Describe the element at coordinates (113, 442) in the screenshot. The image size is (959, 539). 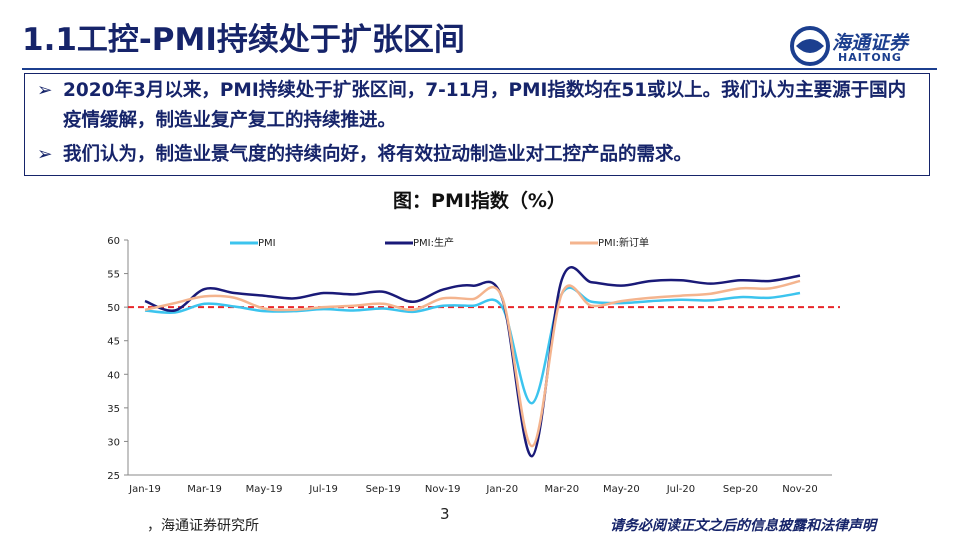
I see `y-tick-label: 30` at that location.